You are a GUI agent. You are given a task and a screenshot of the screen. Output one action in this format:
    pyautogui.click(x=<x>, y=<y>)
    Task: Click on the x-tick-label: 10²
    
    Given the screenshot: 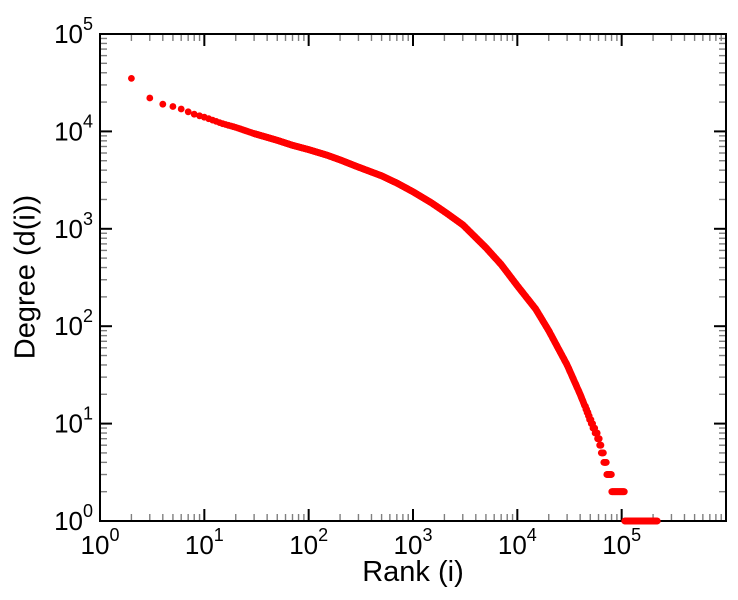 What is the action you would take?
    pyautogui.click(x=308, y=542)
    